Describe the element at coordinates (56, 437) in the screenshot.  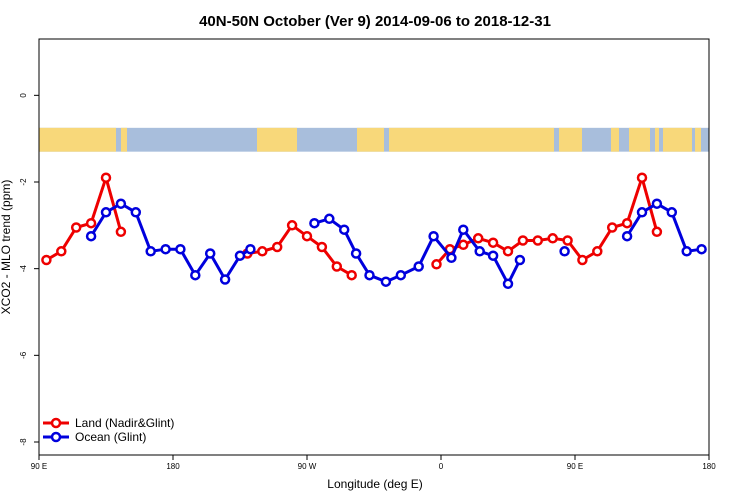
I see `legend-ocean-marker` at that location.